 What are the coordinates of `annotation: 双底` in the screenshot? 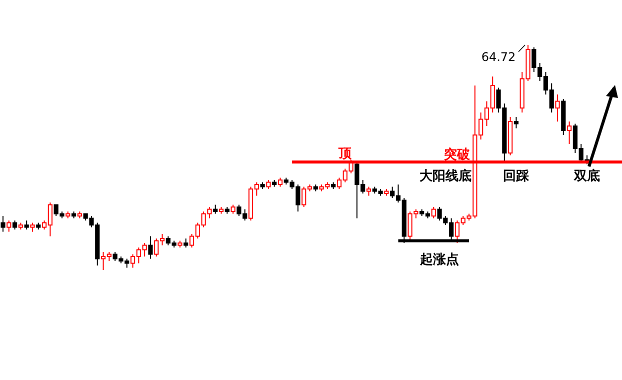 It's located at (587, 176).